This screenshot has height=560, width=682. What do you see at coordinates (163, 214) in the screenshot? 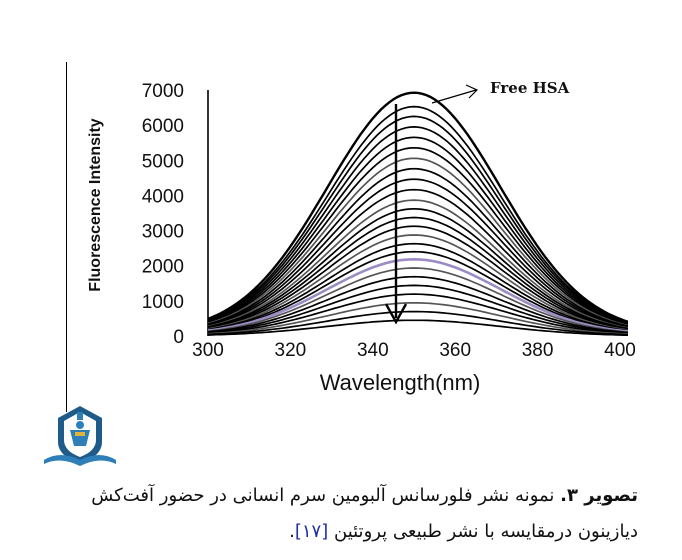
I see `y-tick-labels: 0 1000 2000 3000 4000 5000 6000 7000` at bounding box center [163, 214].